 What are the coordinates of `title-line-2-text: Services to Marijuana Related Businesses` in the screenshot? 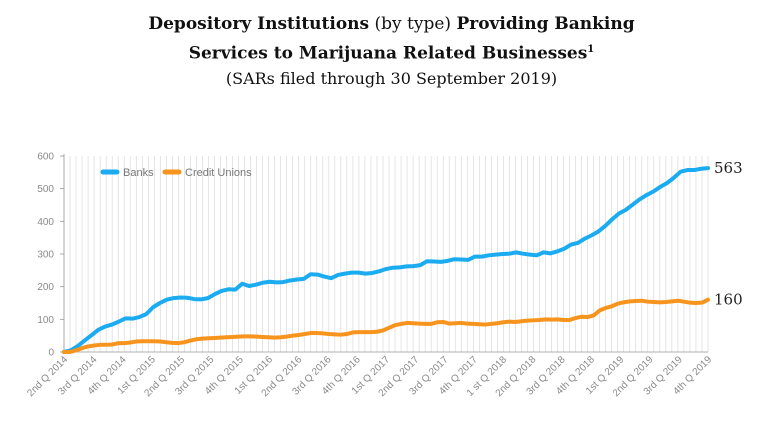 It's located at (388, 53).